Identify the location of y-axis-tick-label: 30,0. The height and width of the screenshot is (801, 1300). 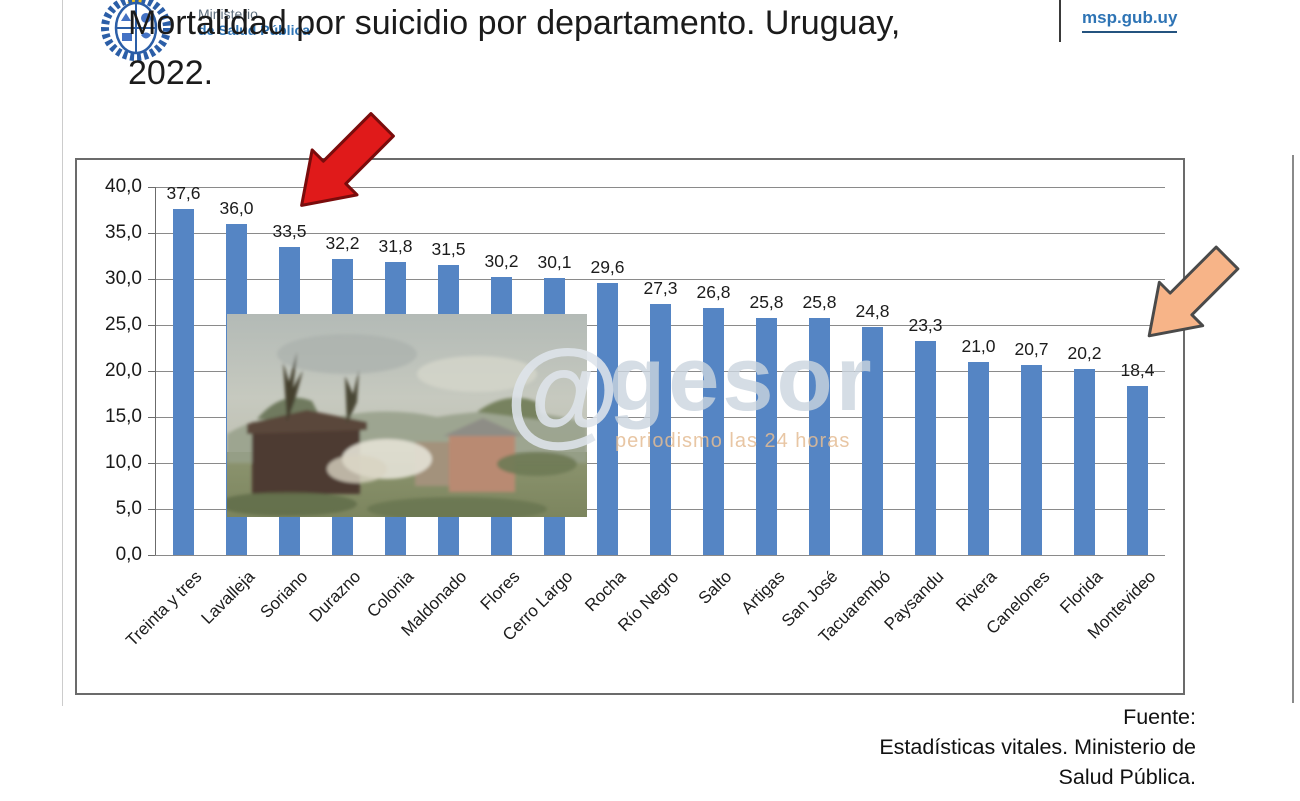
(123, 278).